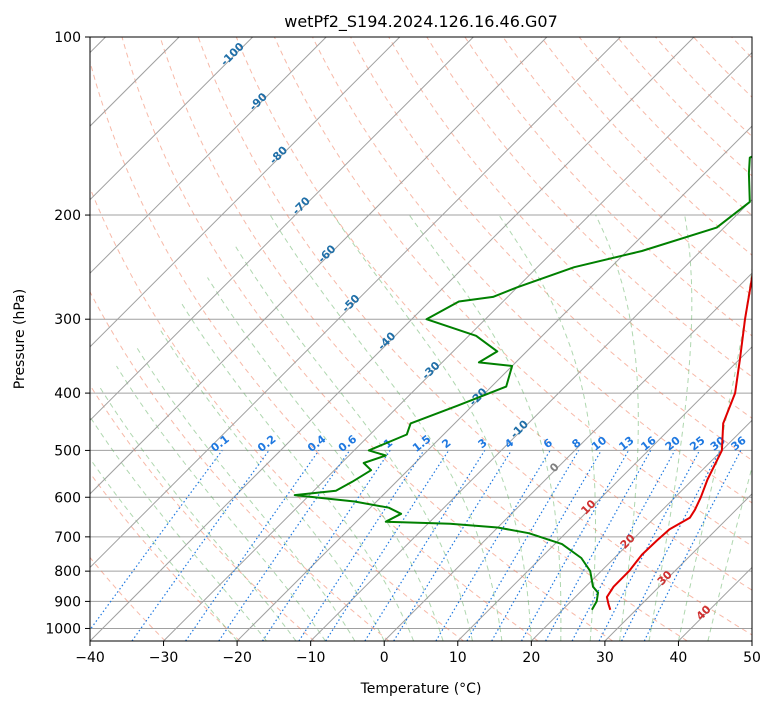 Image resolution: width=775 pixels, height=708 pixels. Describe the element at coordinates (421, 689) in the screenshot. I see `x-axis-label: Temperature (°C)` at that location.